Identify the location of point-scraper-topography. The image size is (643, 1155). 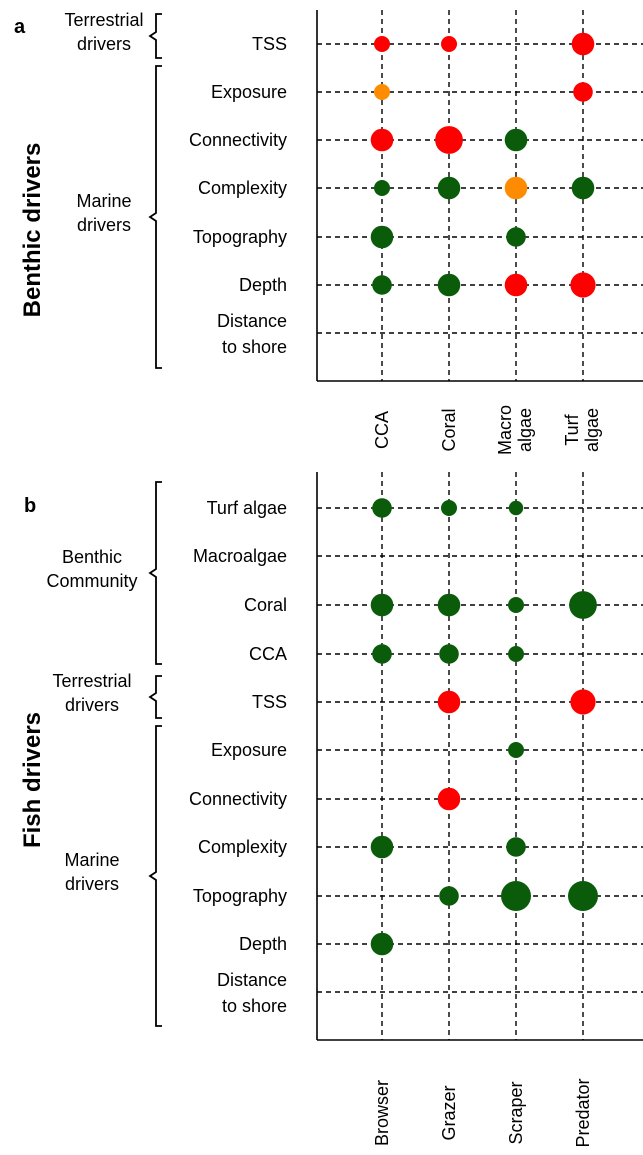
(516, 896).